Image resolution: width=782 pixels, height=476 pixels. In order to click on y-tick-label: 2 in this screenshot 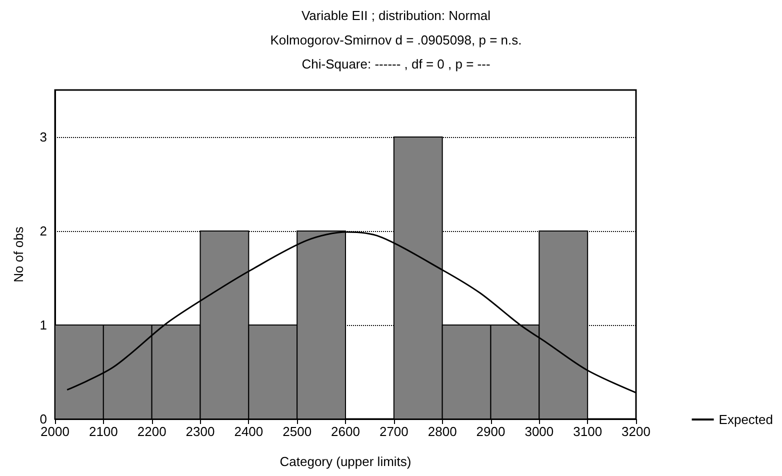, I will do `click(43, 231)`.